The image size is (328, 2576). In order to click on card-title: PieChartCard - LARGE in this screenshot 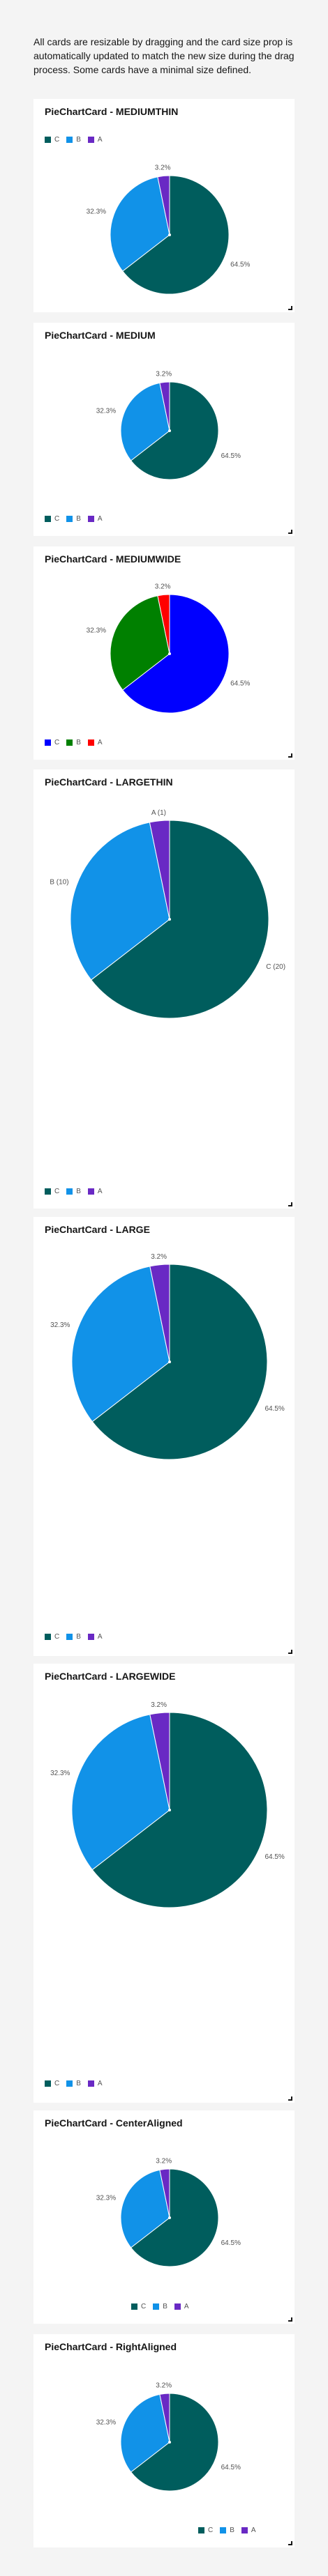, I will do `click(97, 1229)`.